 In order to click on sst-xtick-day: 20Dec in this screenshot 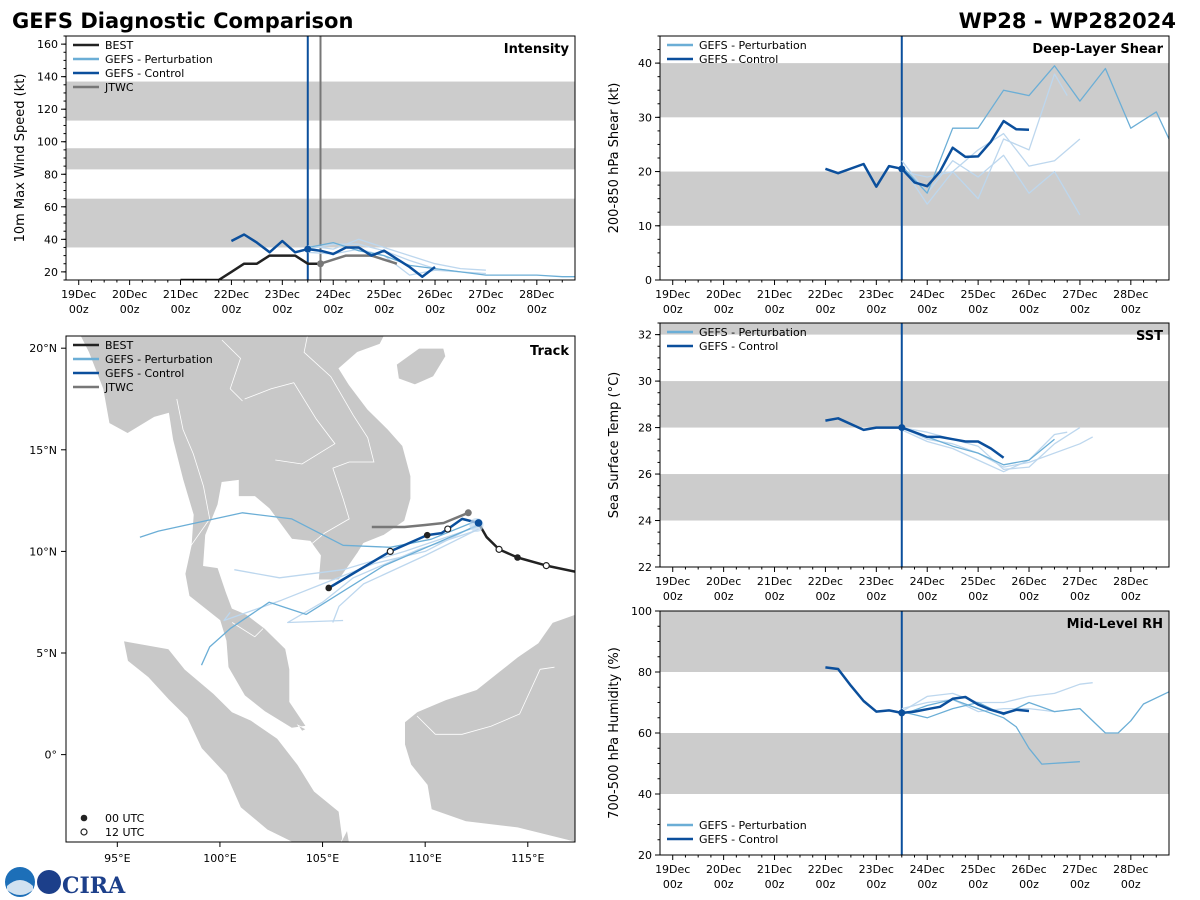, I will do `click(723, 581)`.